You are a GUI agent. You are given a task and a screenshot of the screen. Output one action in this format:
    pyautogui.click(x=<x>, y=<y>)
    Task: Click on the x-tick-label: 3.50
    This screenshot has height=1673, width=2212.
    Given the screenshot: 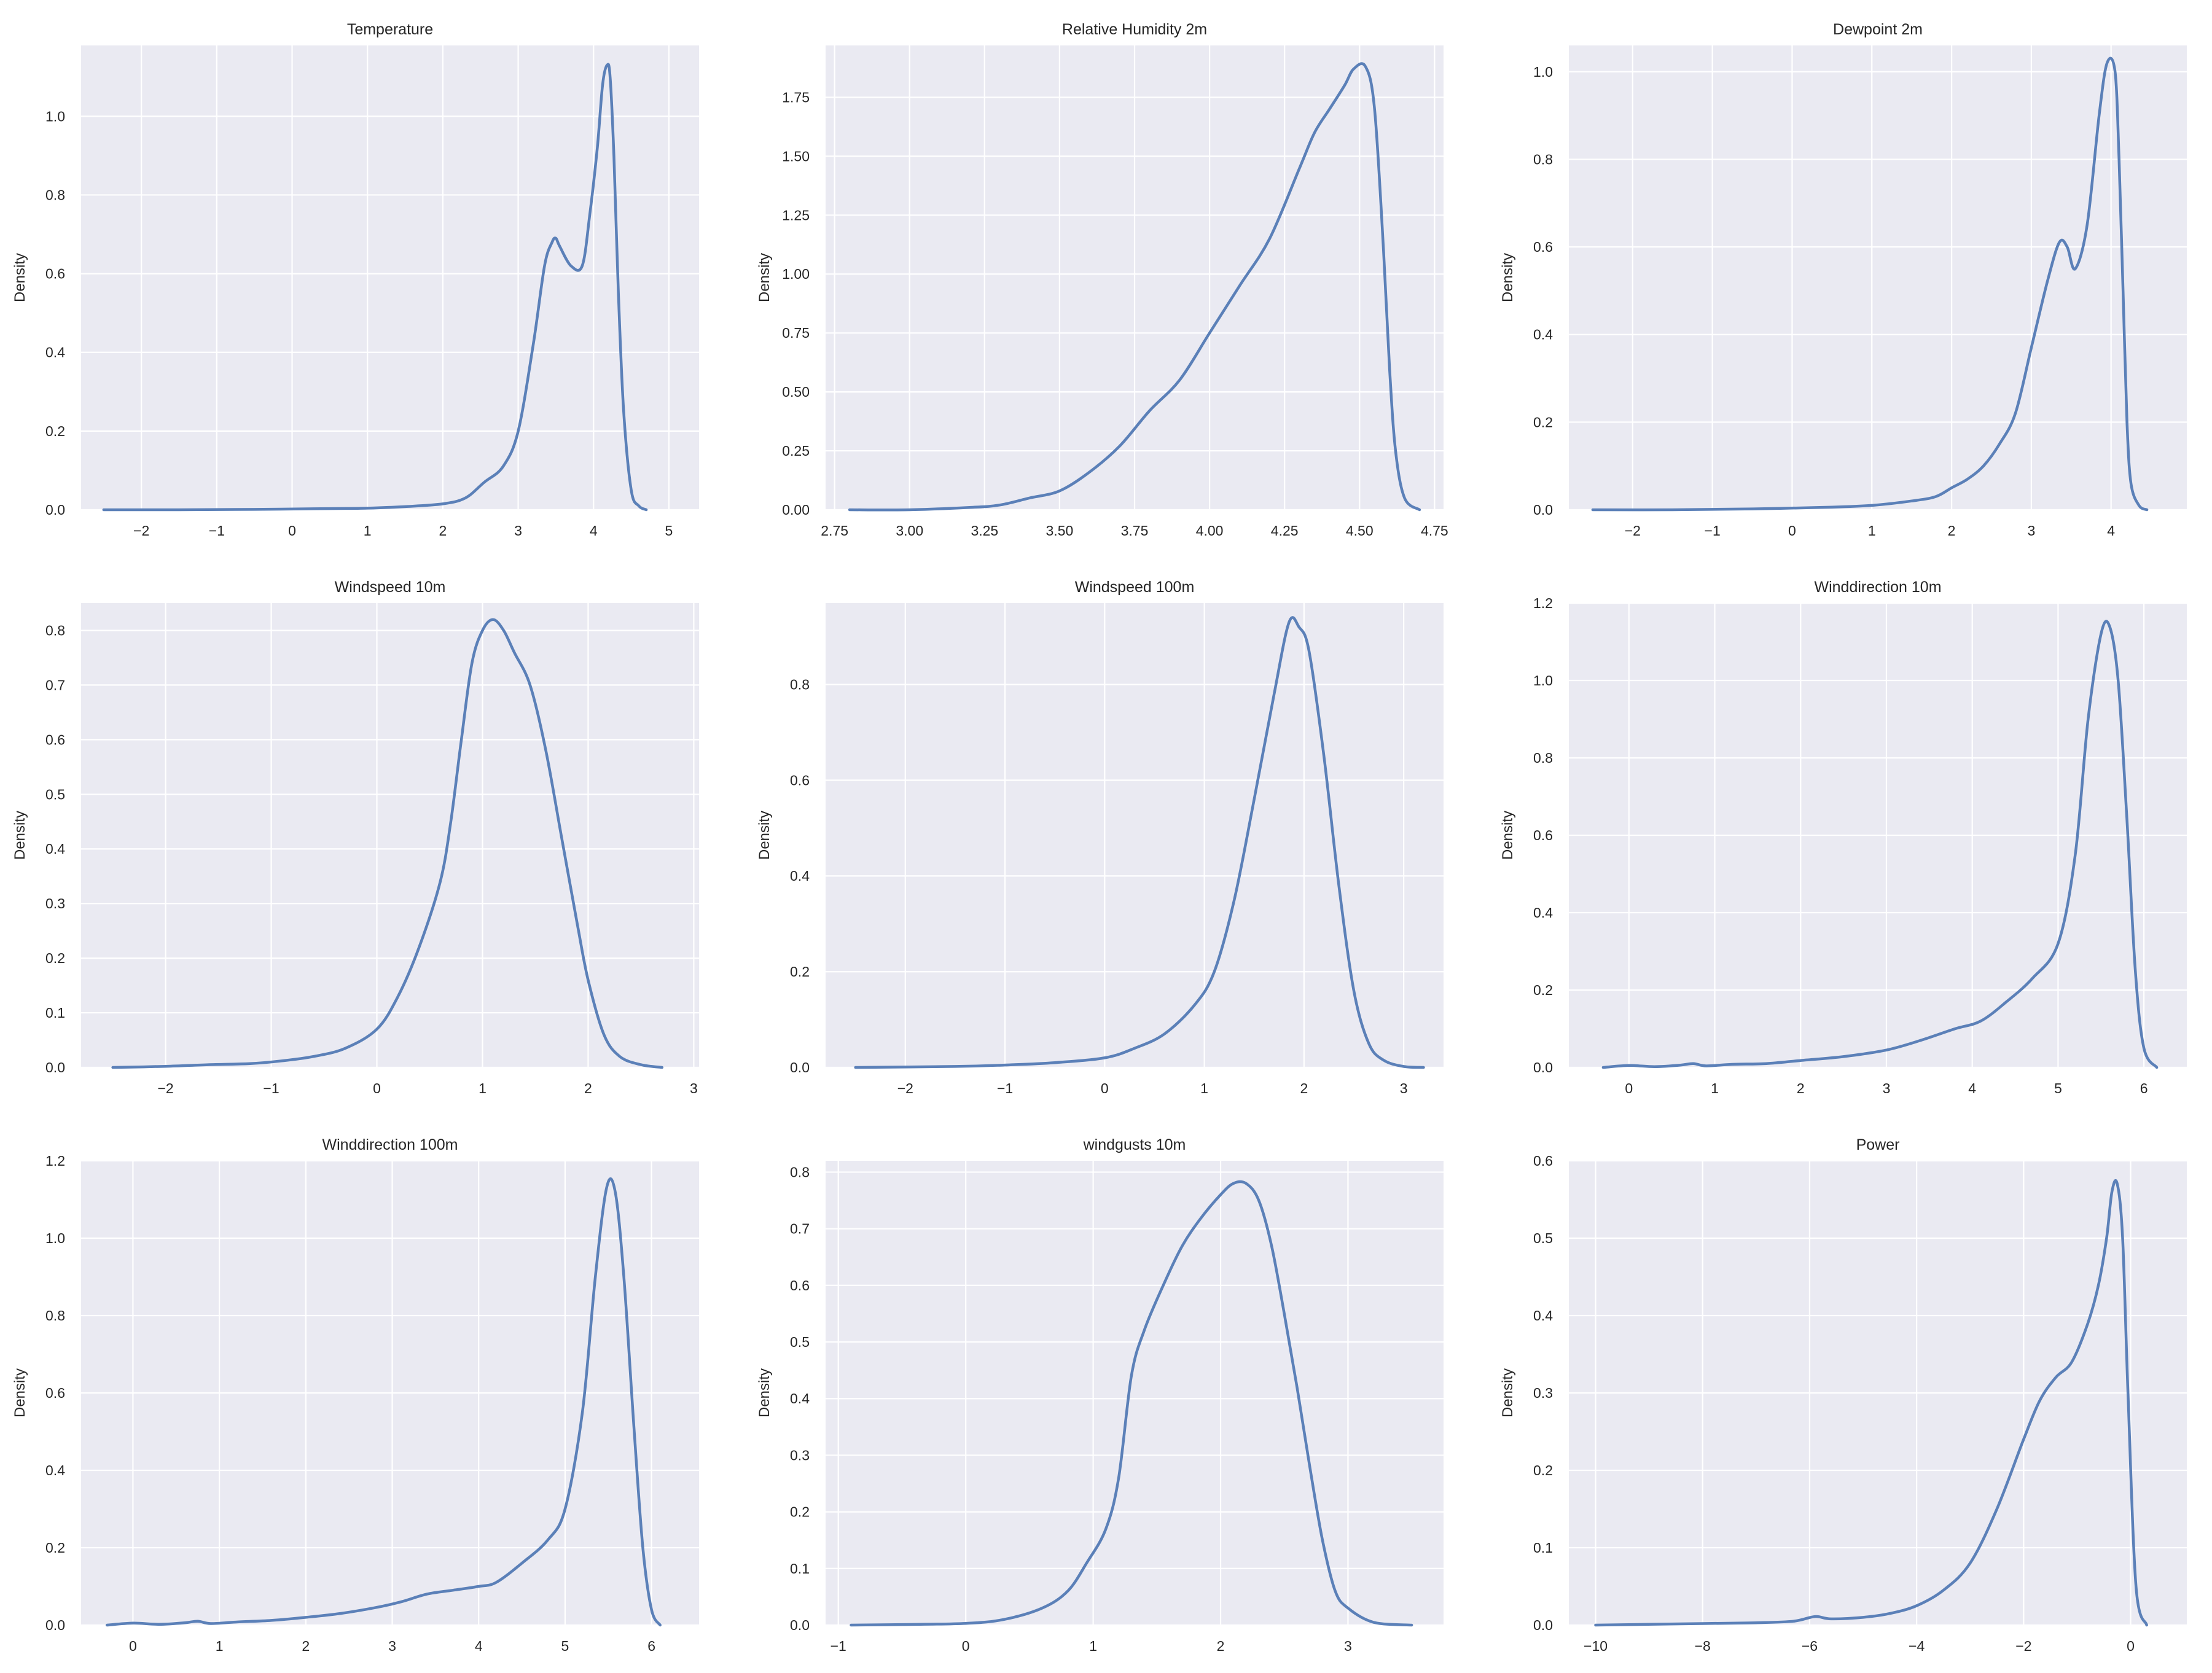 What is the action you would take?
    pyautogui.click(x=1060, y=531)
    